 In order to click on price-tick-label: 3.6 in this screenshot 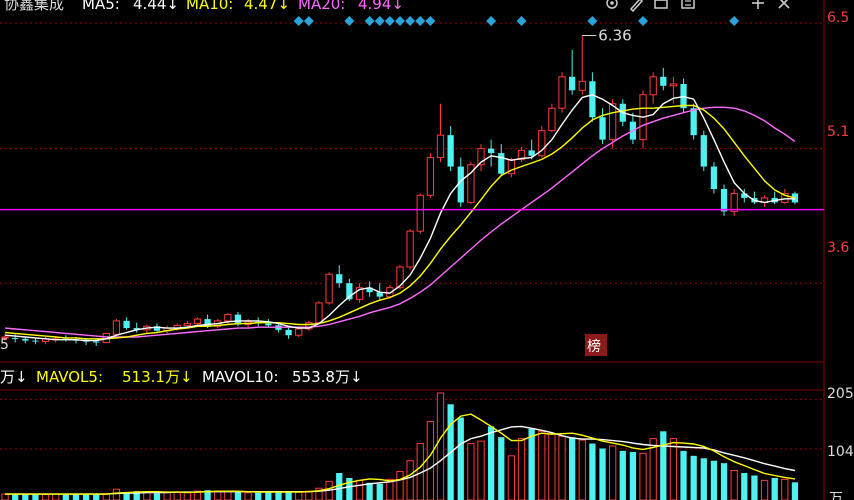, I will do `click(838, 248)`.